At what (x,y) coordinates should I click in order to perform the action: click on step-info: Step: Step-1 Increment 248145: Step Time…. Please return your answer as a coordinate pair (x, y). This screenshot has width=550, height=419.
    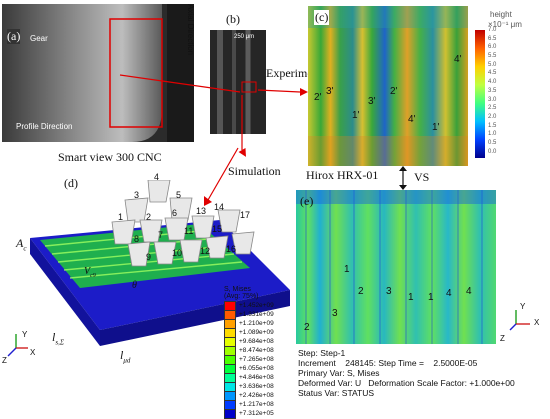
    Looking at the image, I should click on (406, 373).